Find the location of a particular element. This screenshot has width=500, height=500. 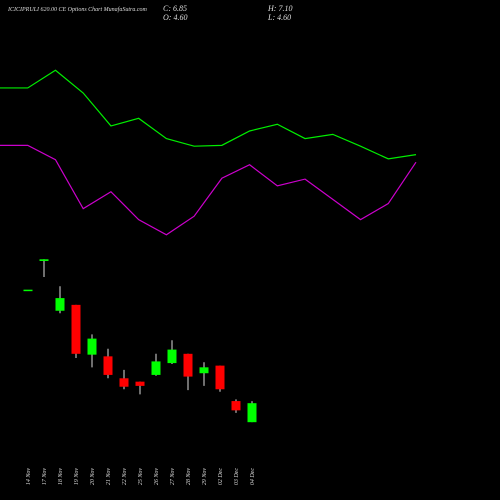

x-tick-label: 26 Nov is located at coordinates (157, 477).